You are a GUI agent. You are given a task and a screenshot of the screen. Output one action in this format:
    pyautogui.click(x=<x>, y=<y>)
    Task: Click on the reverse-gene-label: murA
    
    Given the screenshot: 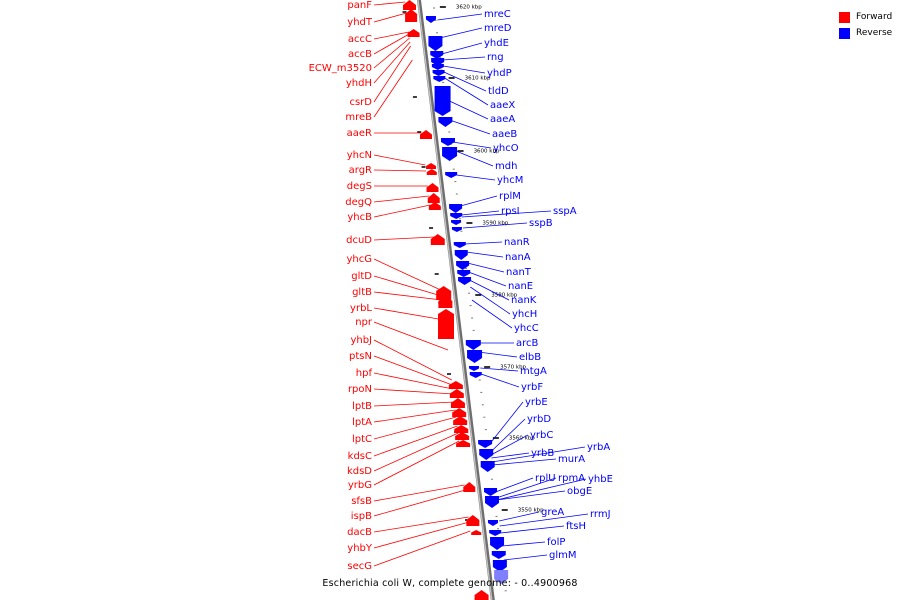 What is the action you would take?
    pyautogui.click(x=571, y=459)
    